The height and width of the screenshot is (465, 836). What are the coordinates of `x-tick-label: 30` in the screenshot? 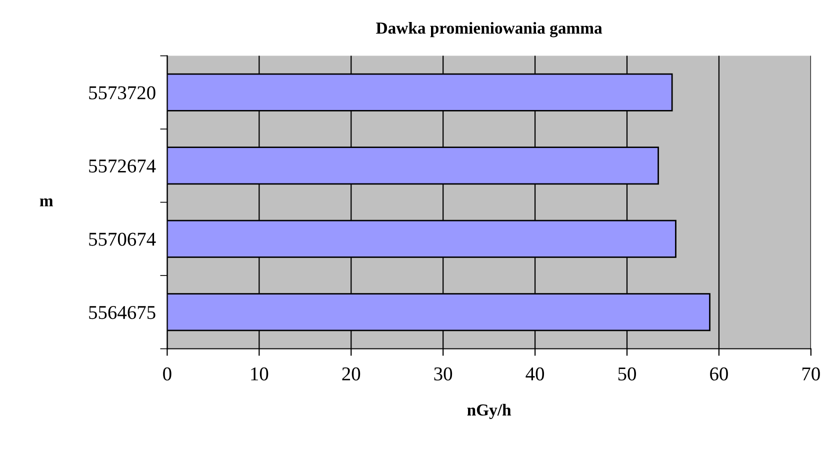 It's located at (443, 373).